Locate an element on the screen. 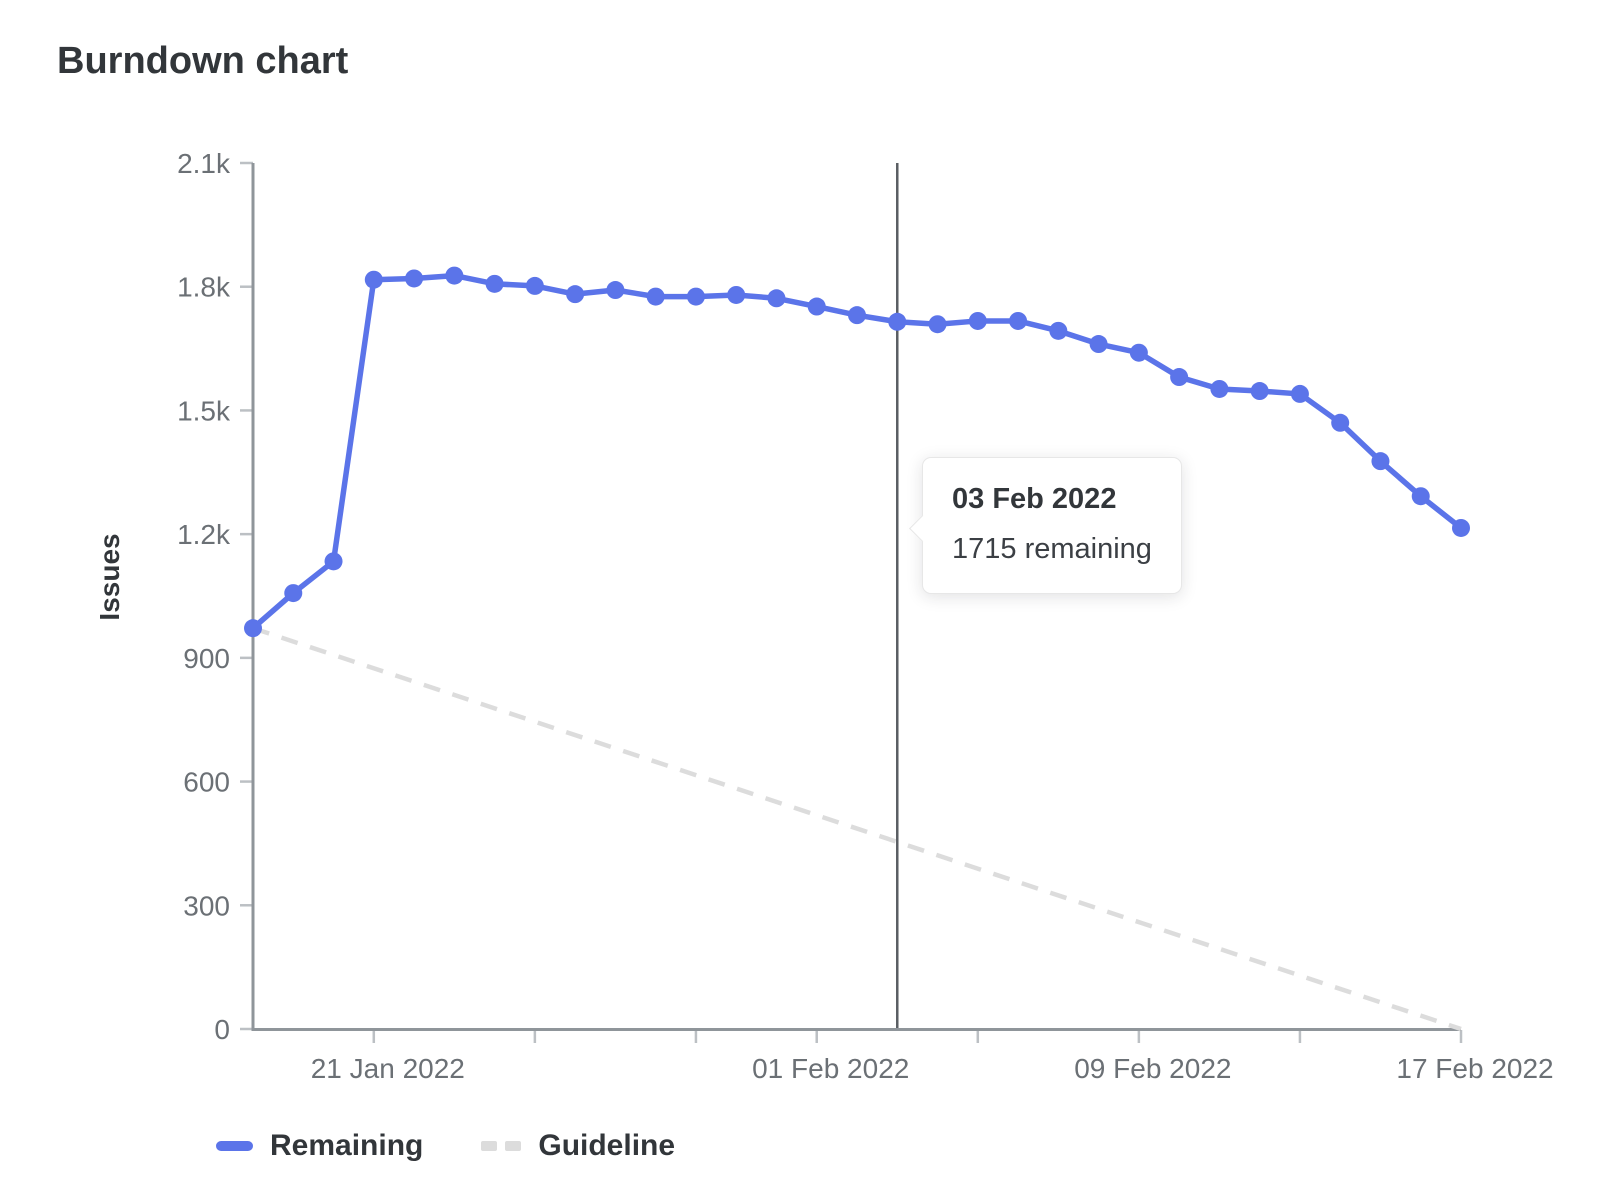 This screenshot has height=1204, width=1622. remaining-line-swatch-icon is located at coordinates (234, 1146).